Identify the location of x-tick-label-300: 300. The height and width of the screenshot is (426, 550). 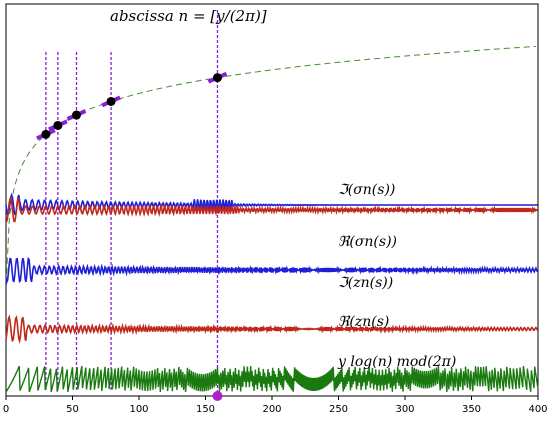
(404, 409).